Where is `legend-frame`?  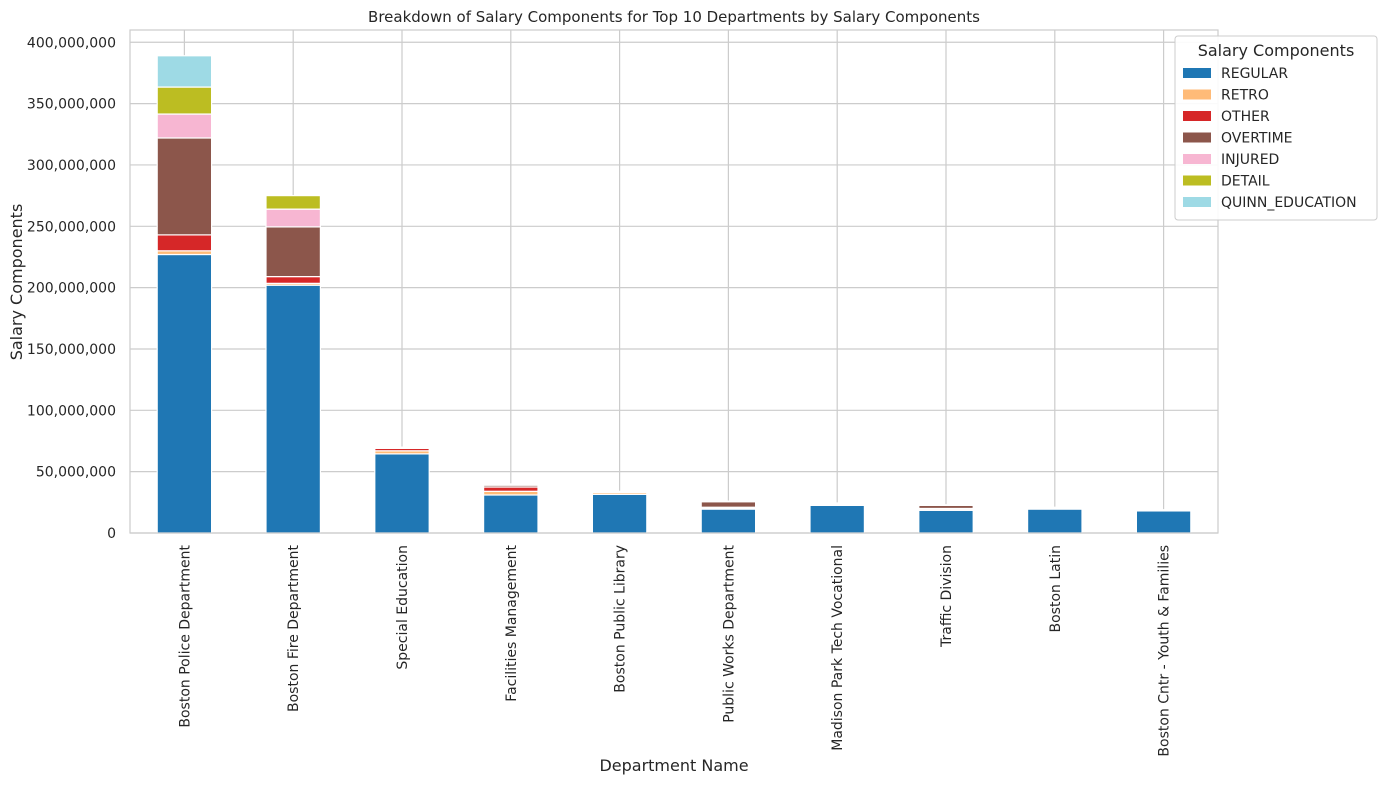 legend-frame is located at coordinates (1276, 128).